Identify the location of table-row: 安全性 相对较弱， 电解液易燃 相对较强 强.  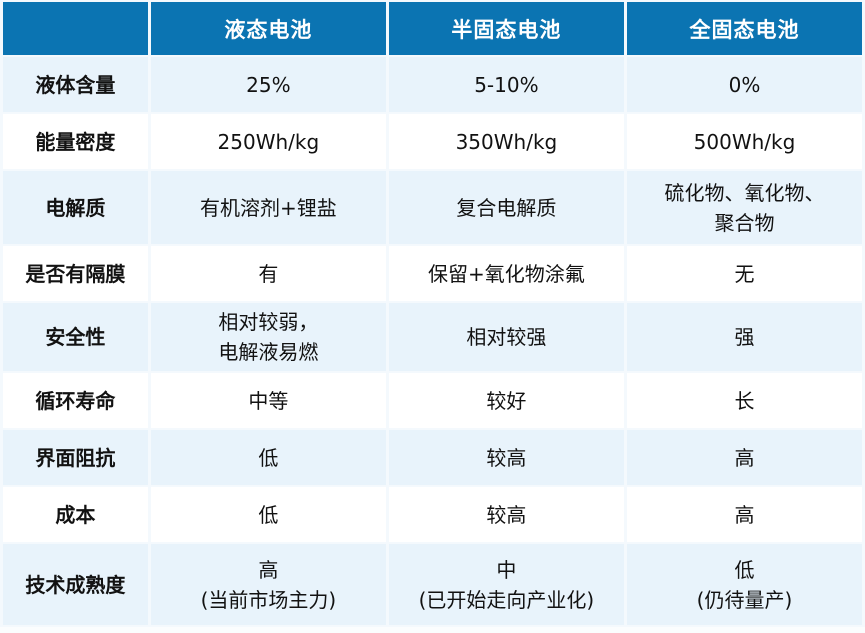
(432, 337).